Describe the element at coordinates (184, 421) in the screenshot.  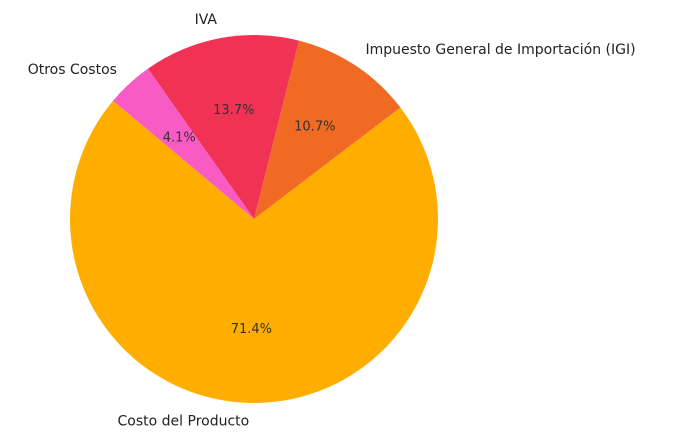
I see `slice-label: Costo del Producto` at that location.